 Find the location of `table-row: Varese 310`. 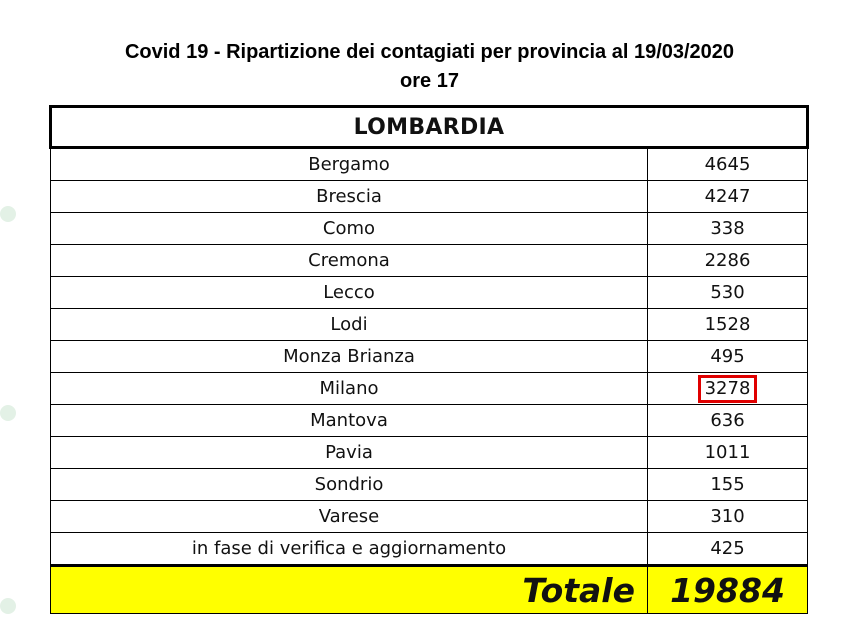

table-row: Varese 310 is located at coordinates (429, 516).